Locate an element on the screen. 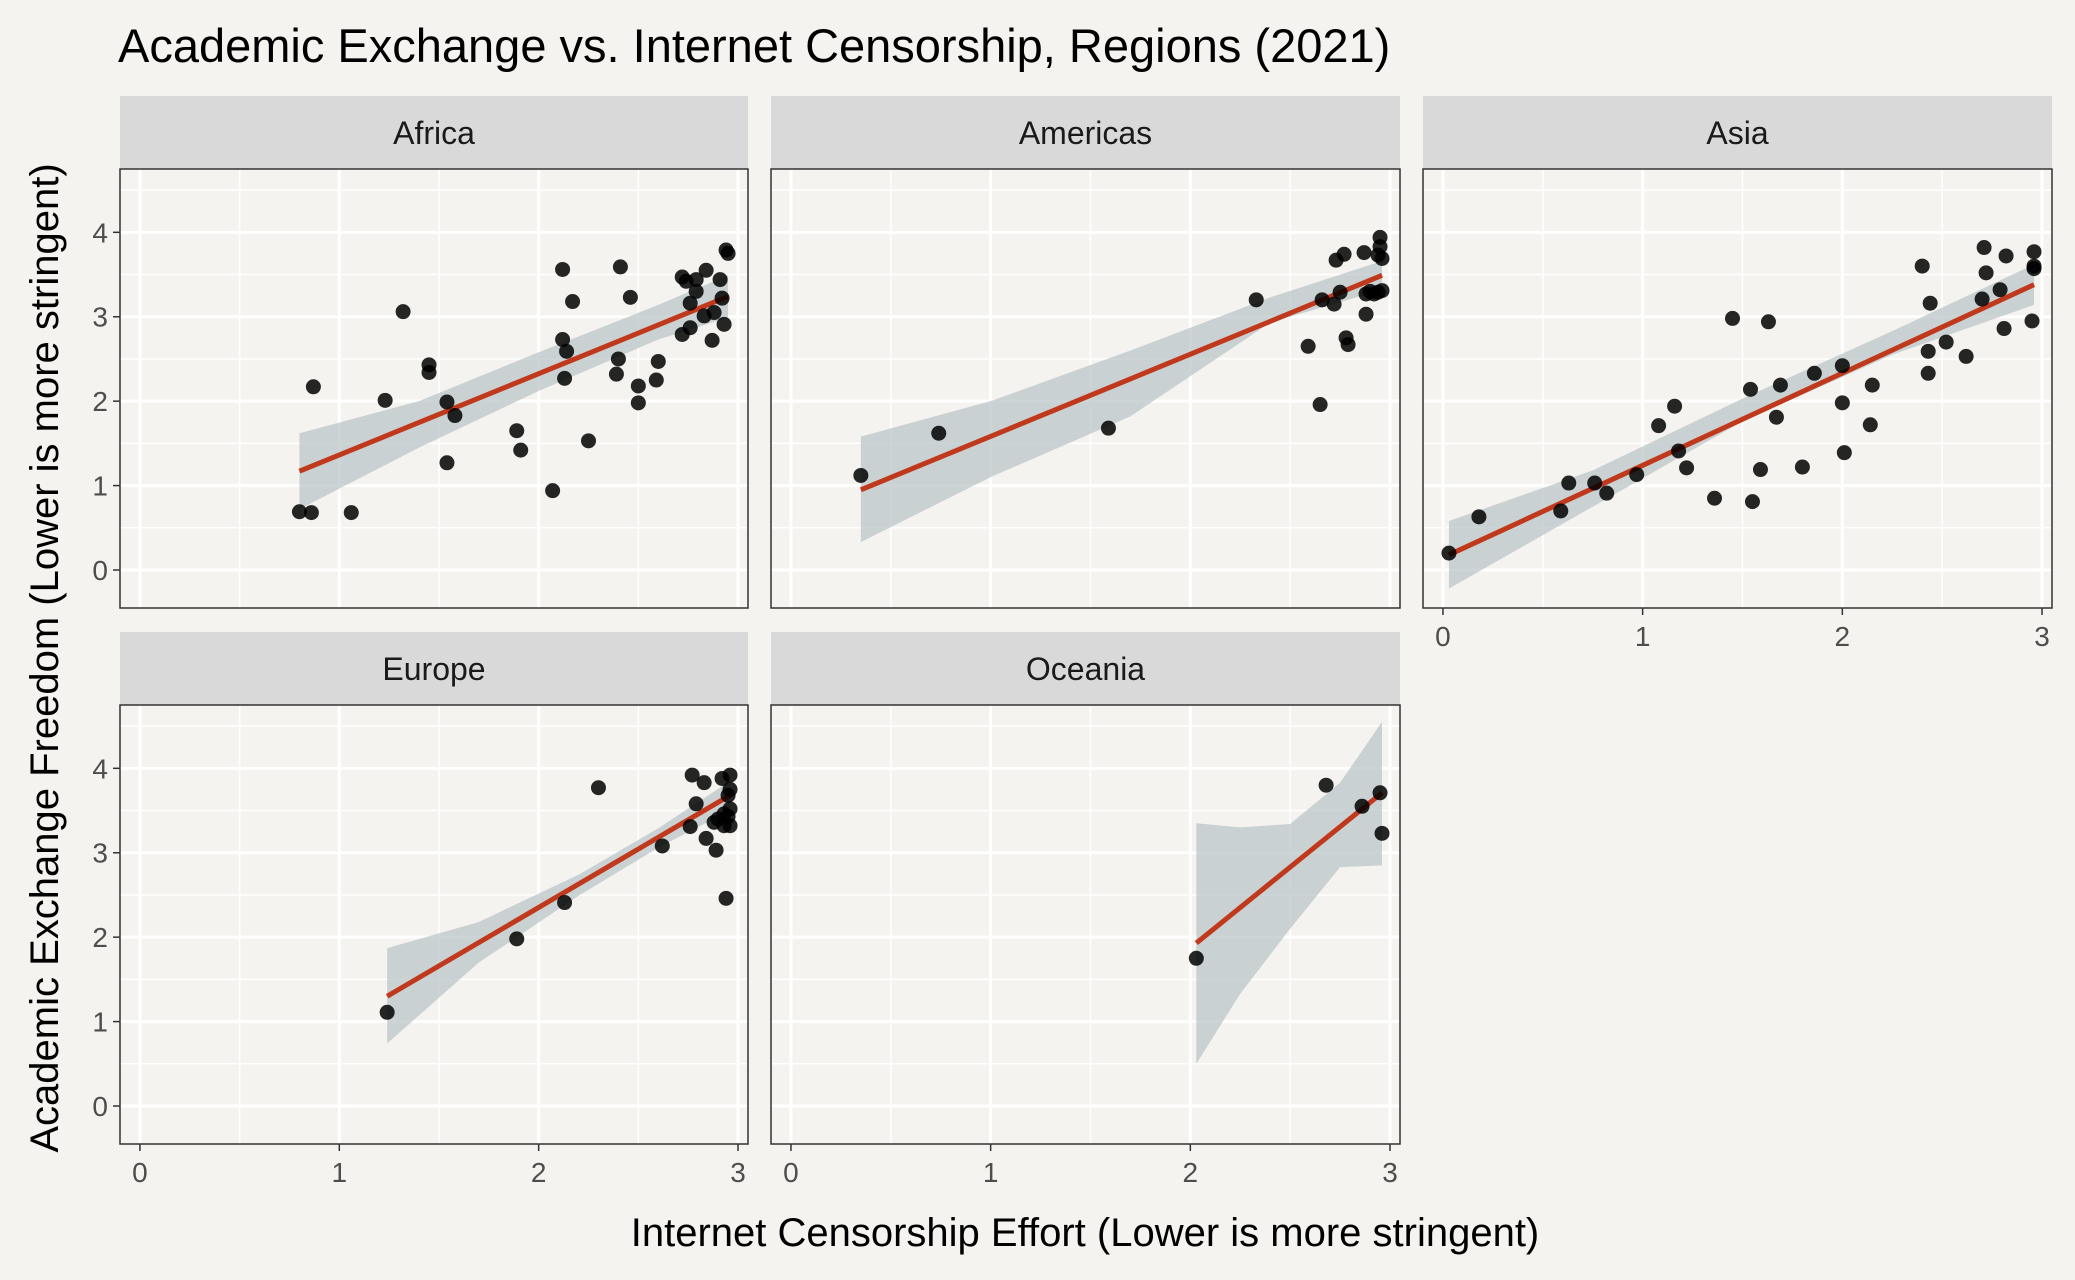 The height and width of the screenshot is (1280, 2075). facet-americas: Americas is located at coordinates (1085, 352).